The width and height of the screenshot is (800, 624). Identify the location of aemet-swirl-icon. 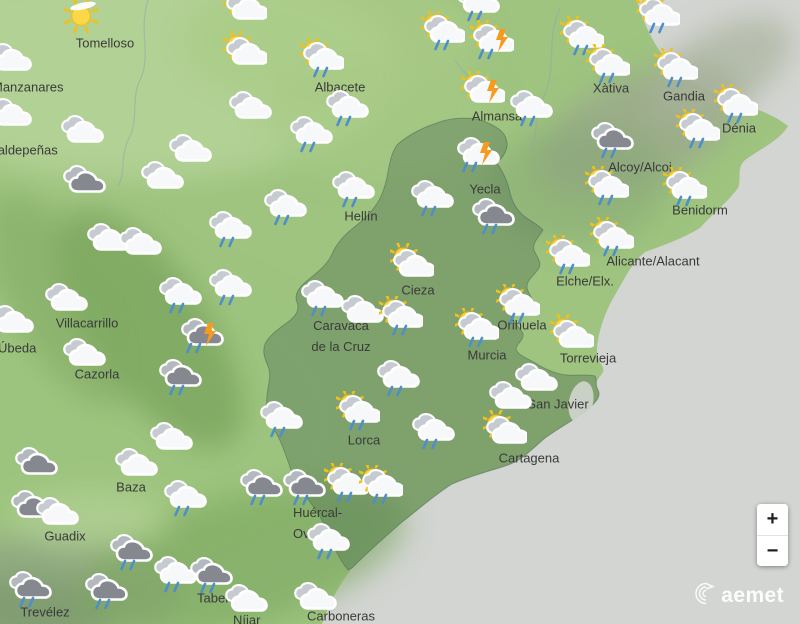
(705, 596).